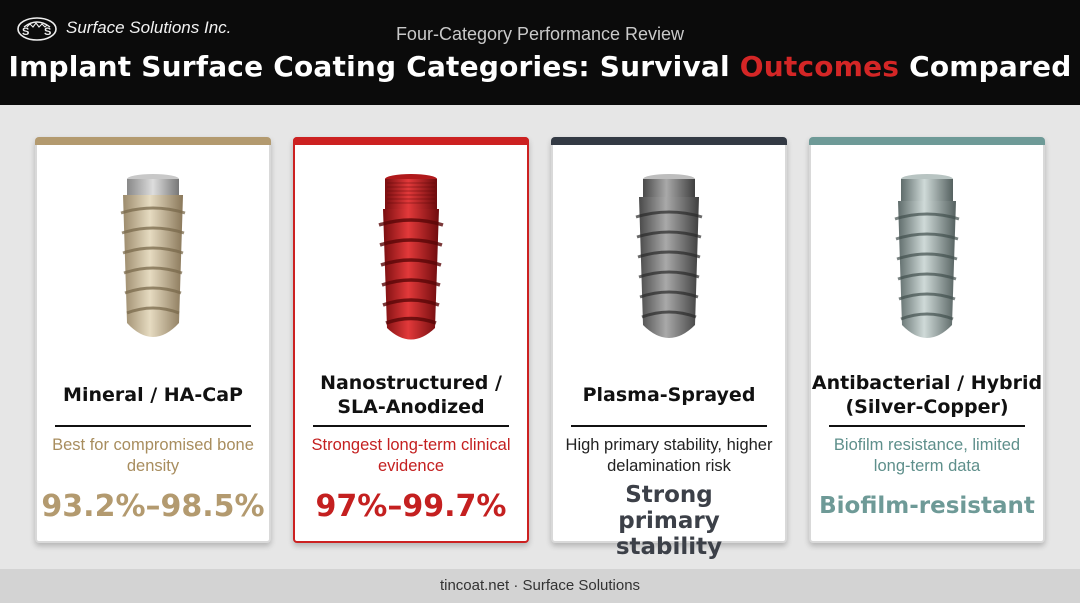 This screenshot has height=603, width=1080. What do you see at coordinates (927, 256) in the screenshot?
I see `implant-silver-icon` at bounding box center [927, 256].